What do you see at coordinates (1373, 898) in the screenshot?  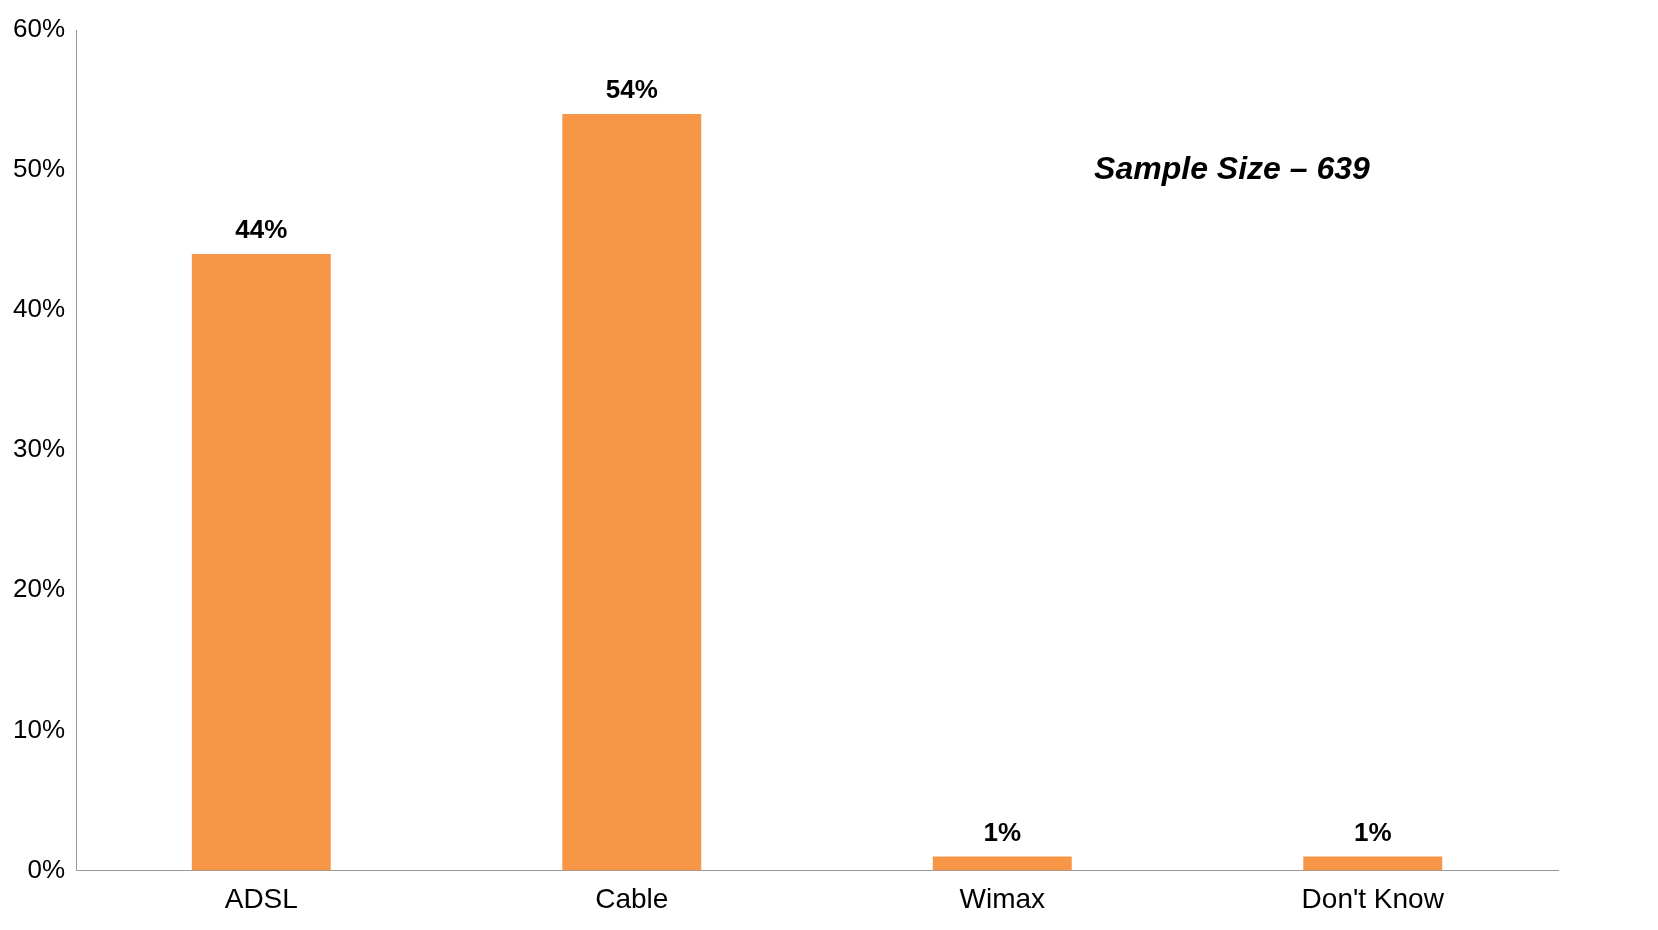 I see `x-tick-label: Don't Know` at bounding box center [1373, 898].